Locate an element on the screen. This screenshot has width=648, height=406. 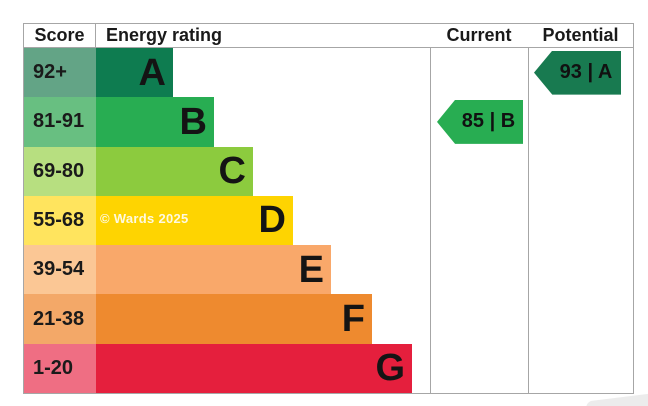
band-letter: F is located at coordinates (353, 319).